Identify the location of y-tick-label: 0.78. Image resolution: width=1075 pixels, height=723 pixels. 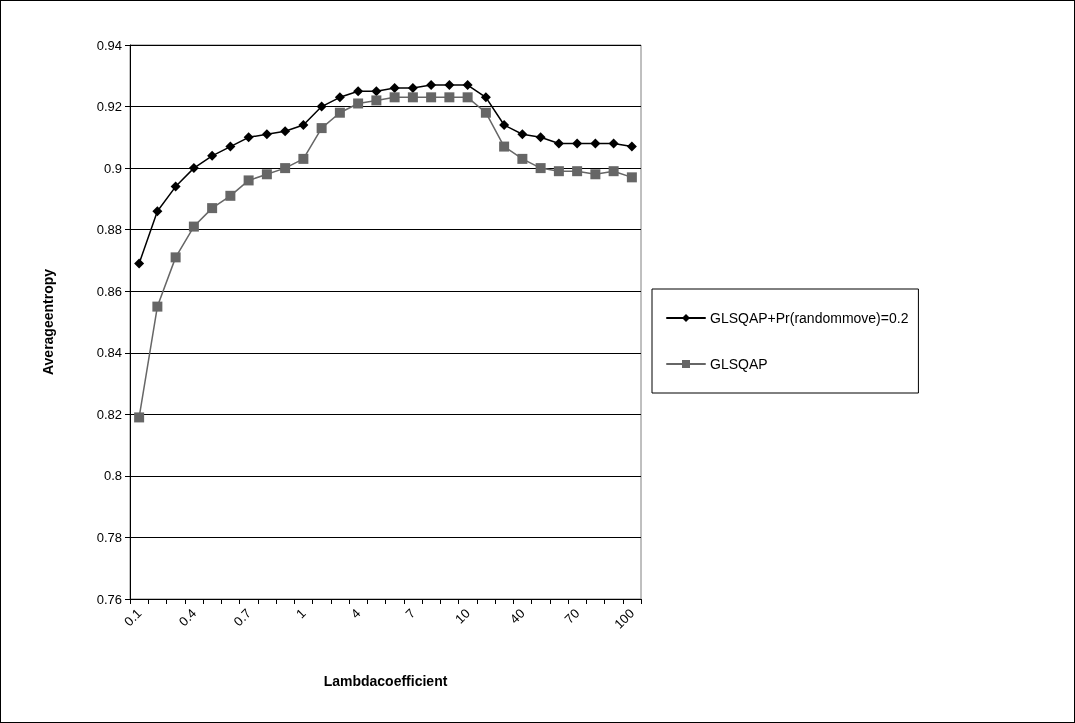
(109, 537).